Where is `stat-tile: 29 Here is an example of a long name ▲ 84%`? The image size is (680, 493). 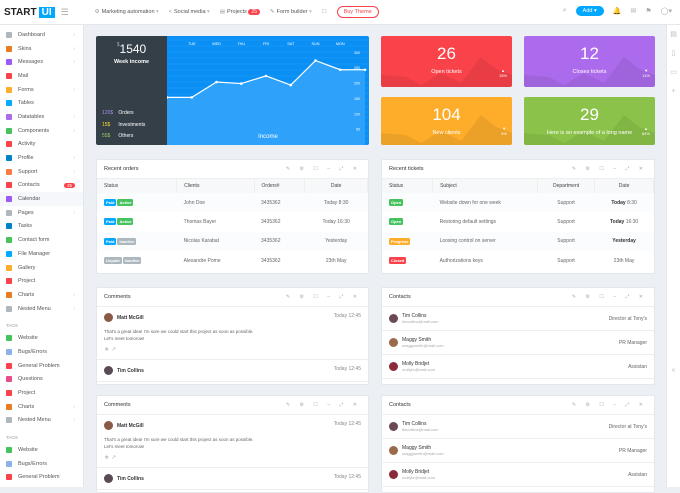
stat-tile: 29 Here is an example of a long name ▲ 84% is located at coordinates (589, 121).